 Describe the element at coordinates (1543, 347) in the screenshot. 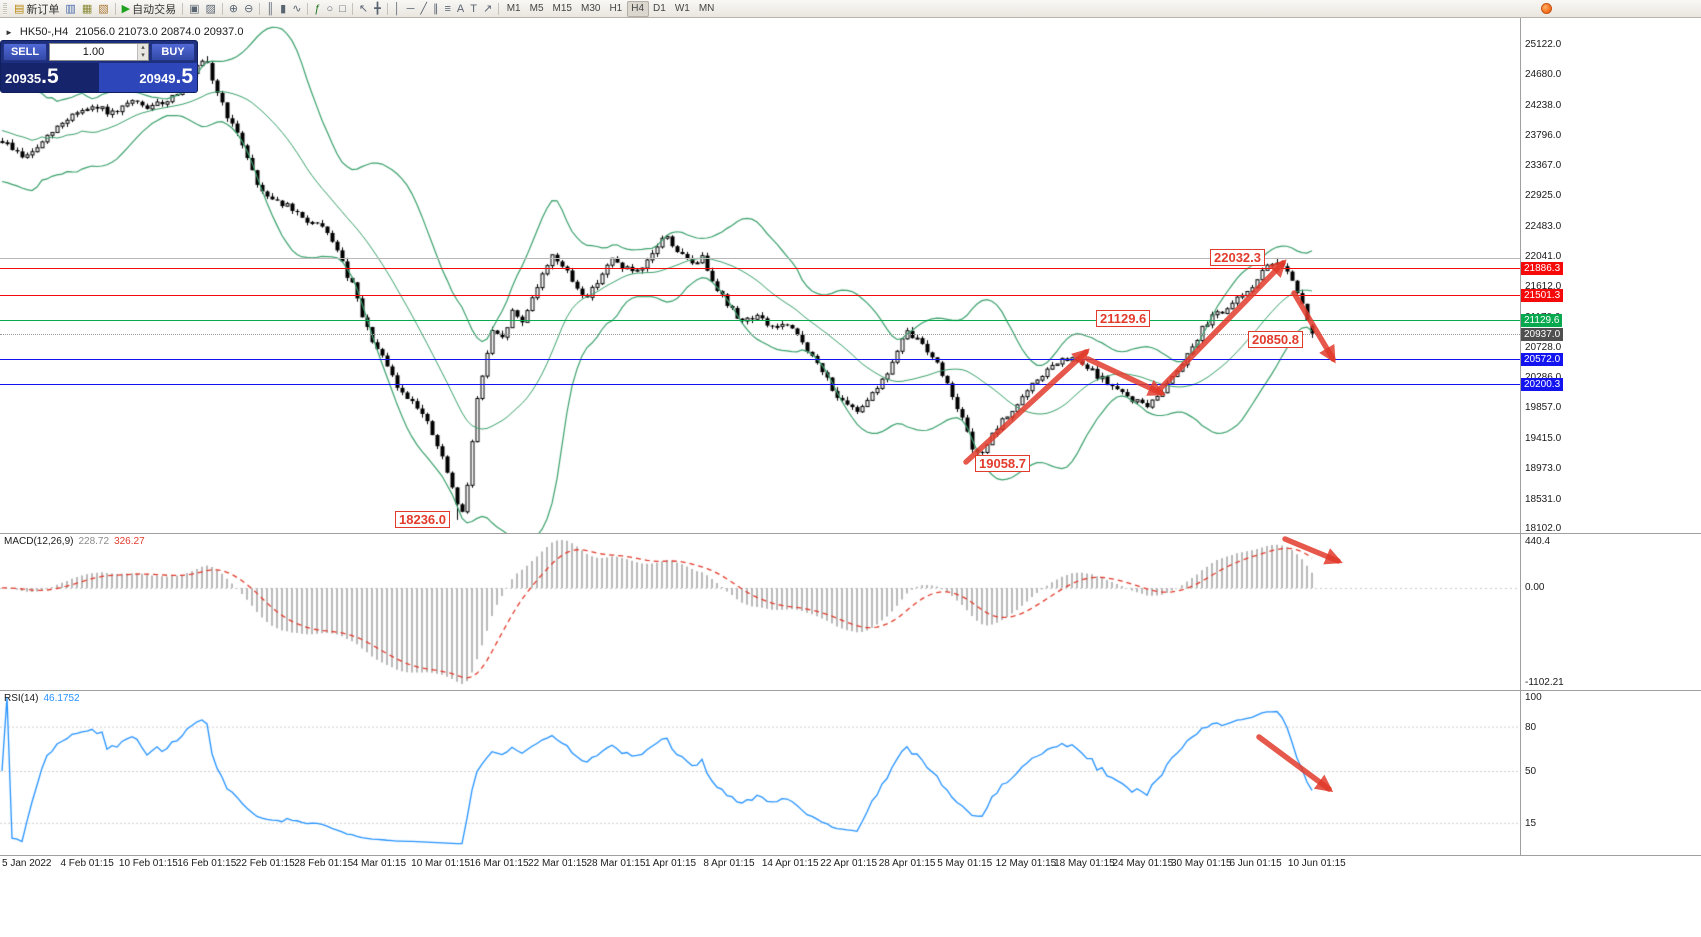

I see `price-tick: 20728.0` at that location.